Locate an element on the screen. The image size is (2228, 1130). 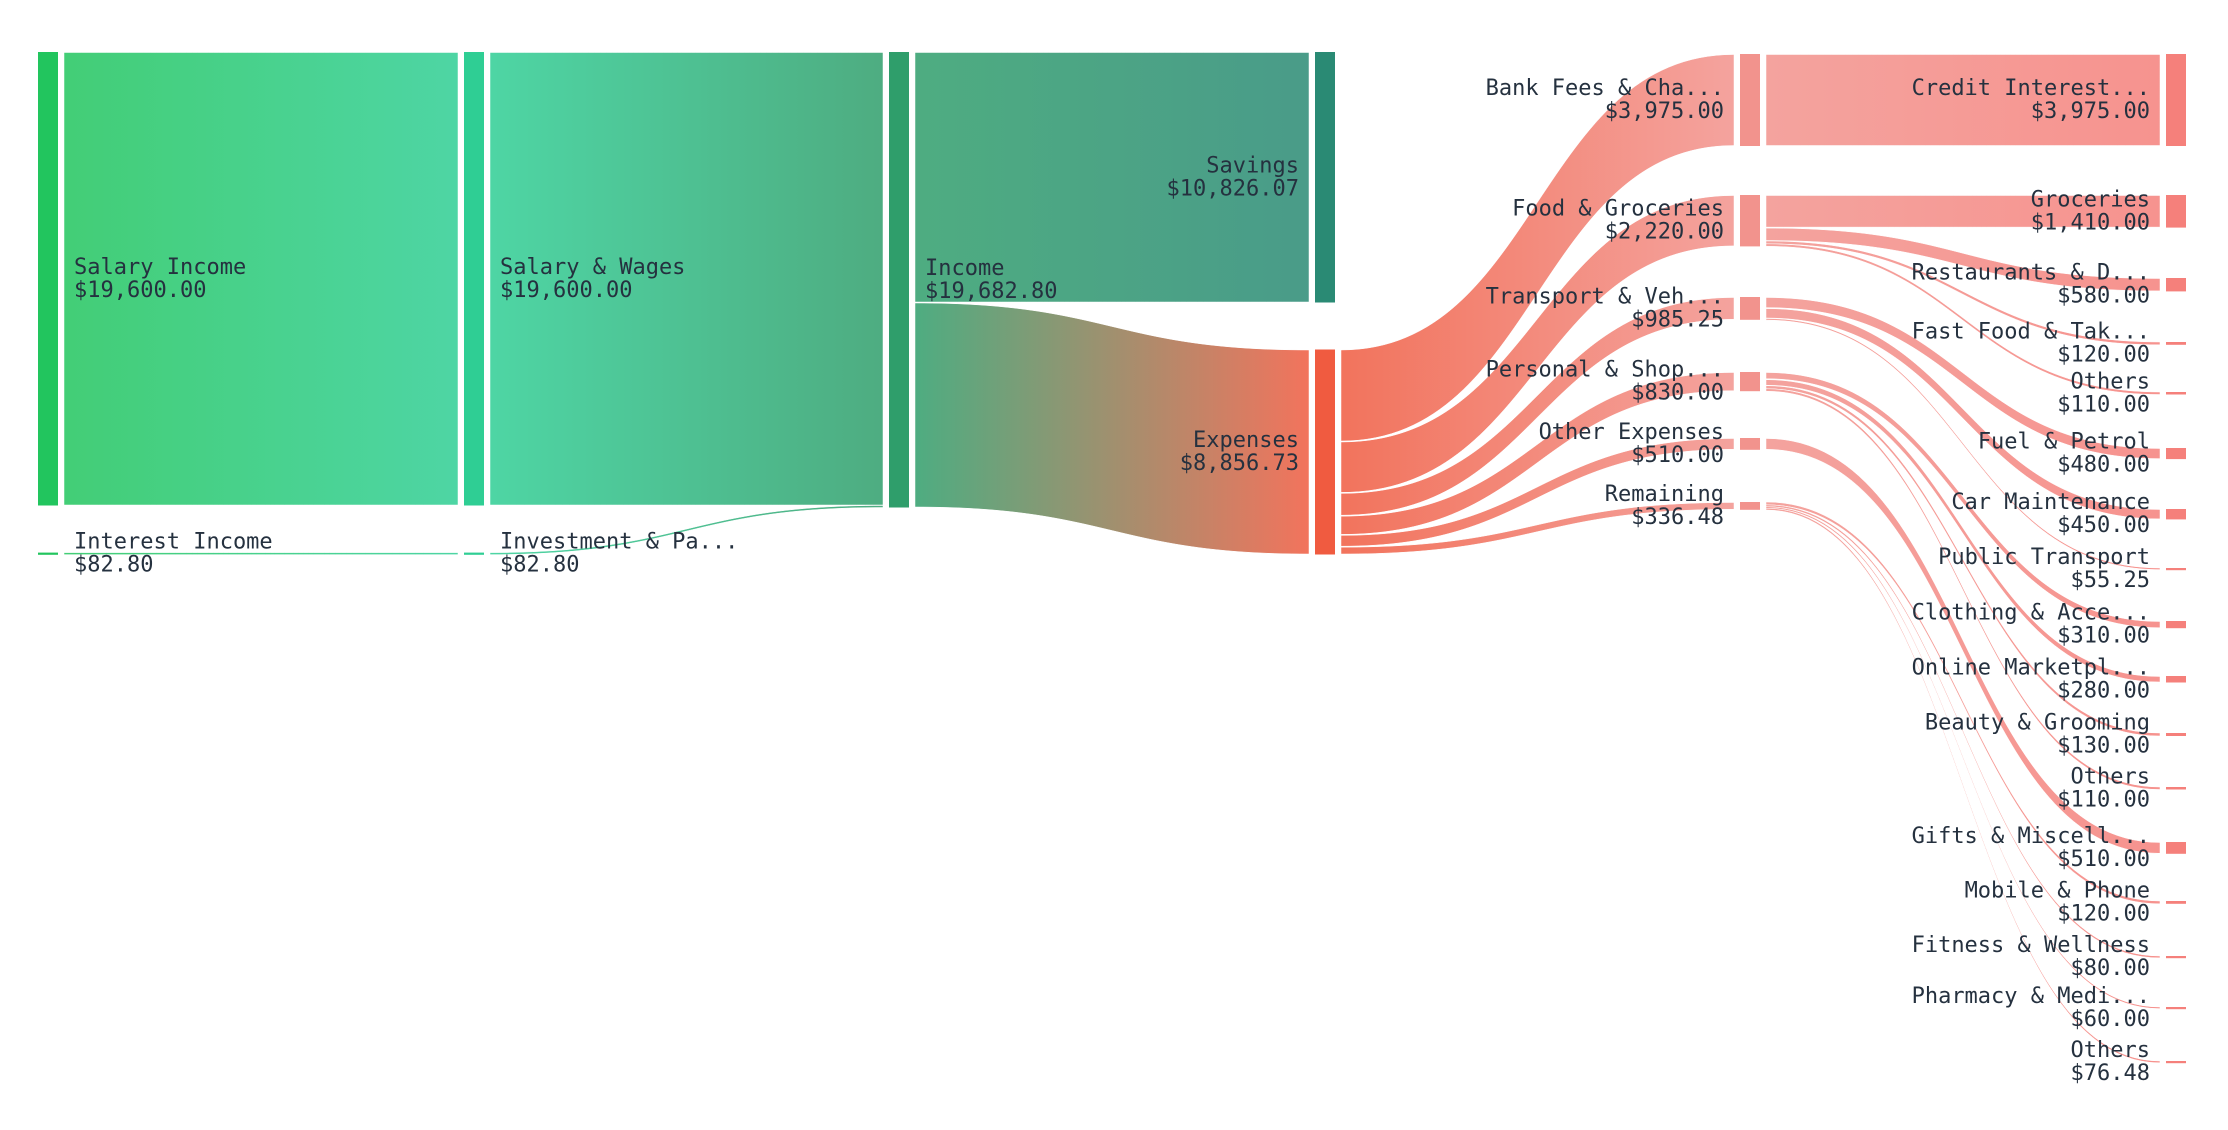
node-amount-online_marketplace: $280.00 is located at coordinates (2103, 690).